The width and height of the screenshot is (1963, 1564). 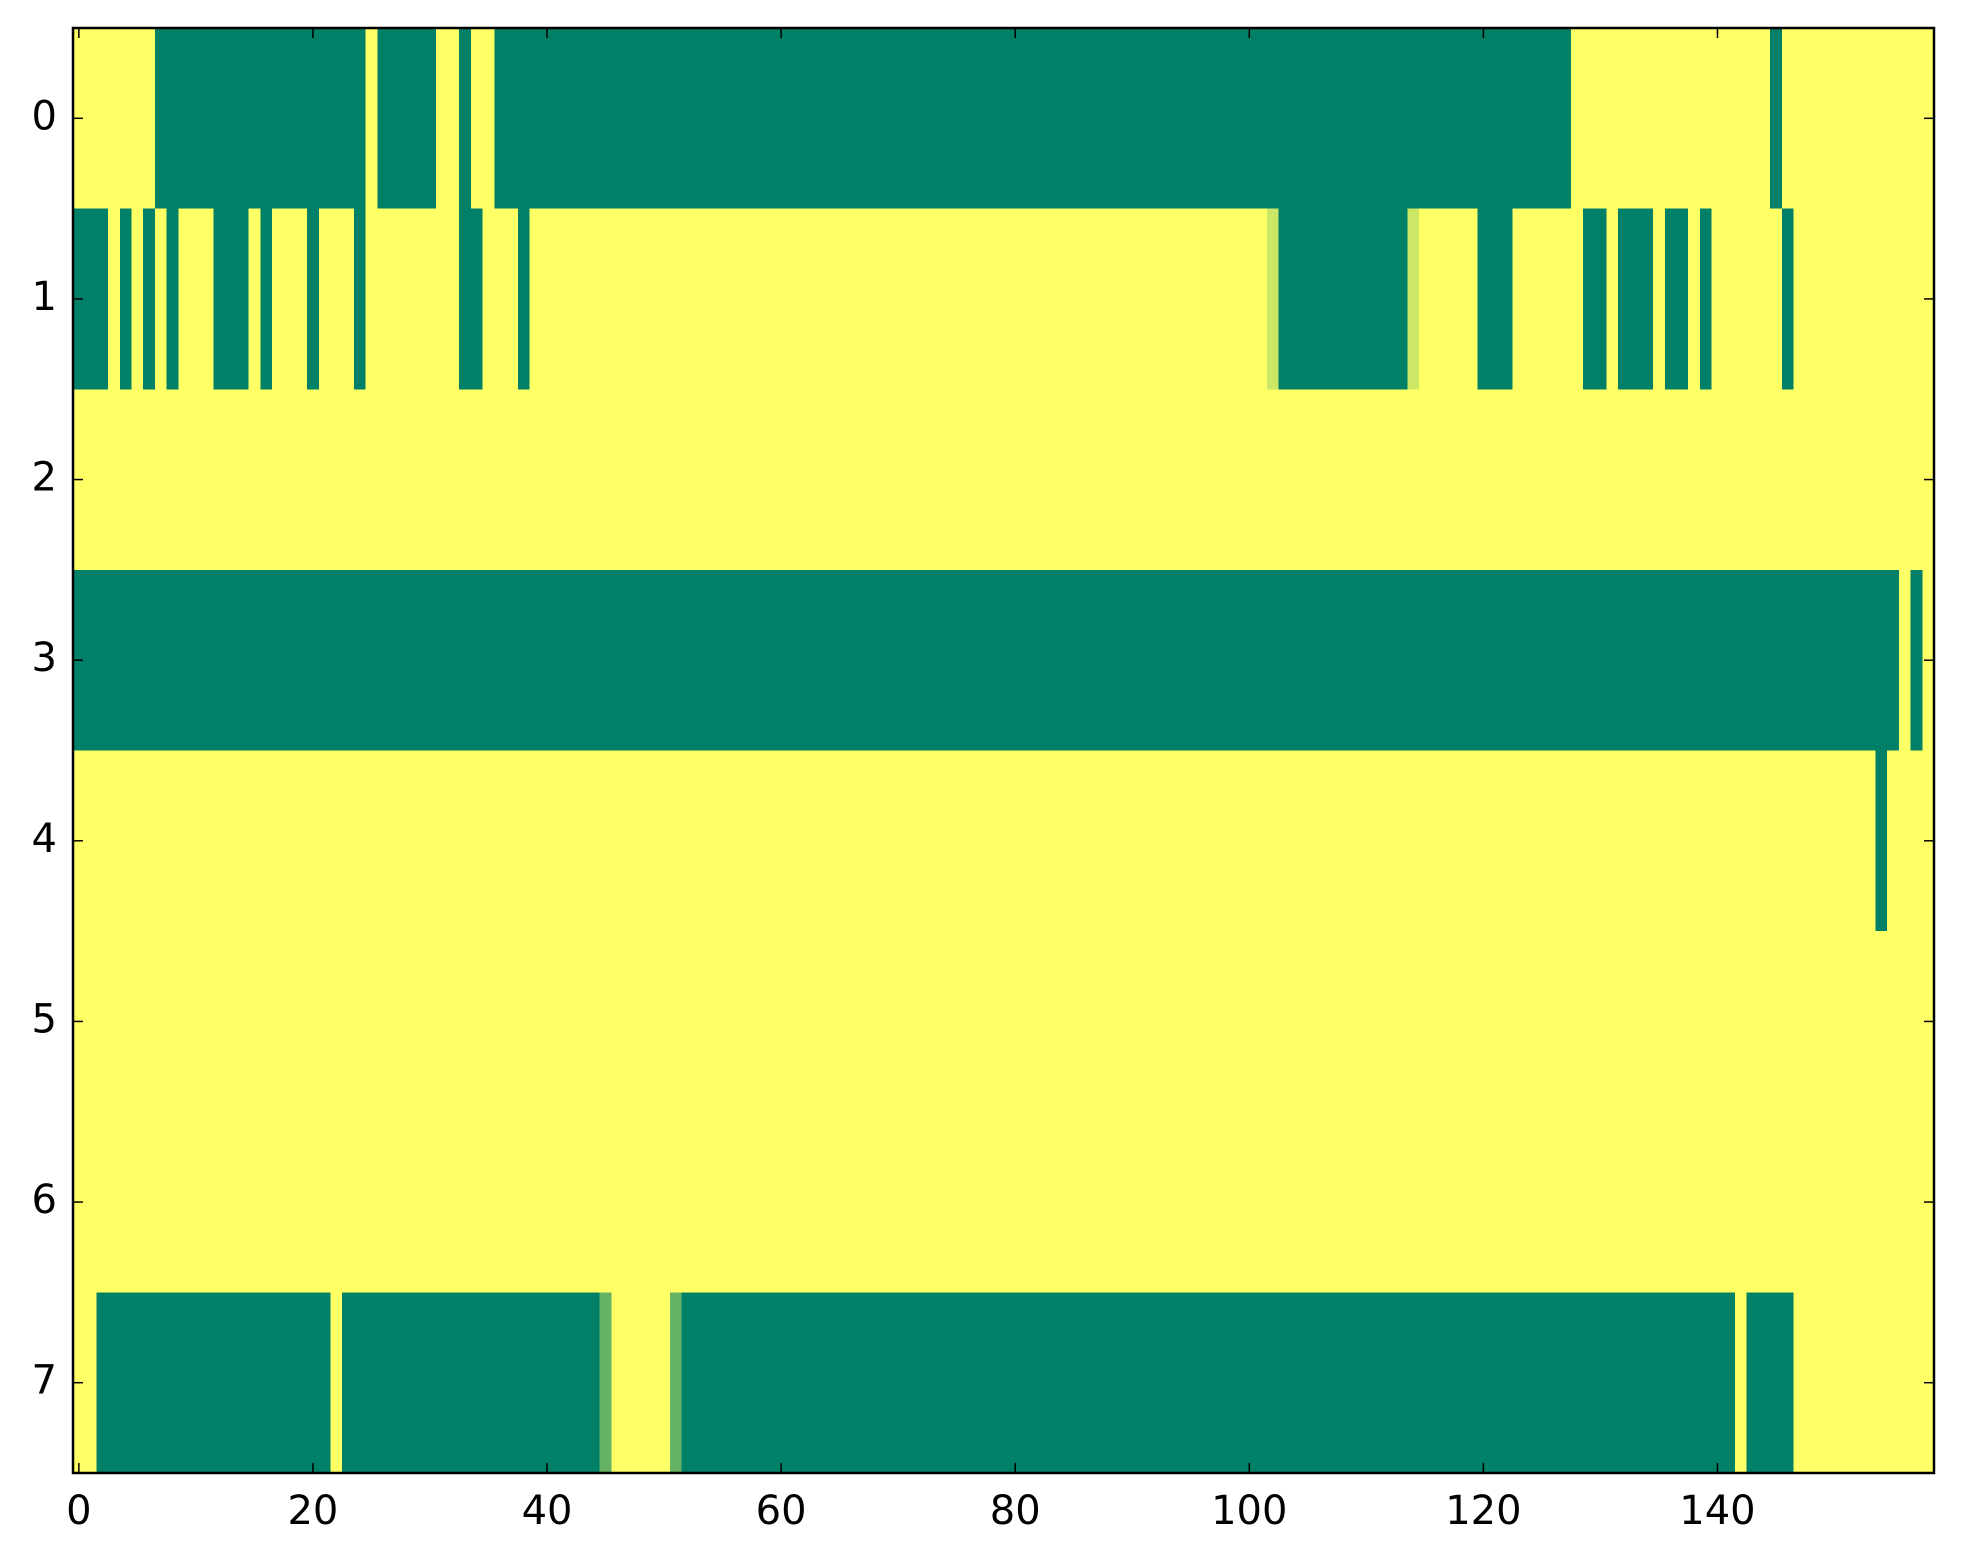 I want to click on y-tick-label: 6, so click(x=44, y=1200).